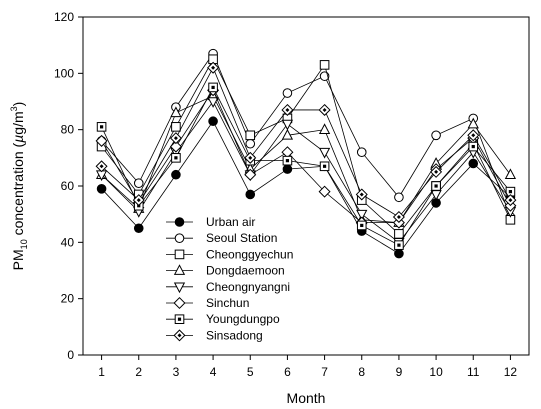 Image resolution: width=541 pixels, height=409 pixels. What do you see at coordinates (24, 244) in the screenshot?
I see `y-axis-title-subscript: 10` at bounding box center [24, 244].